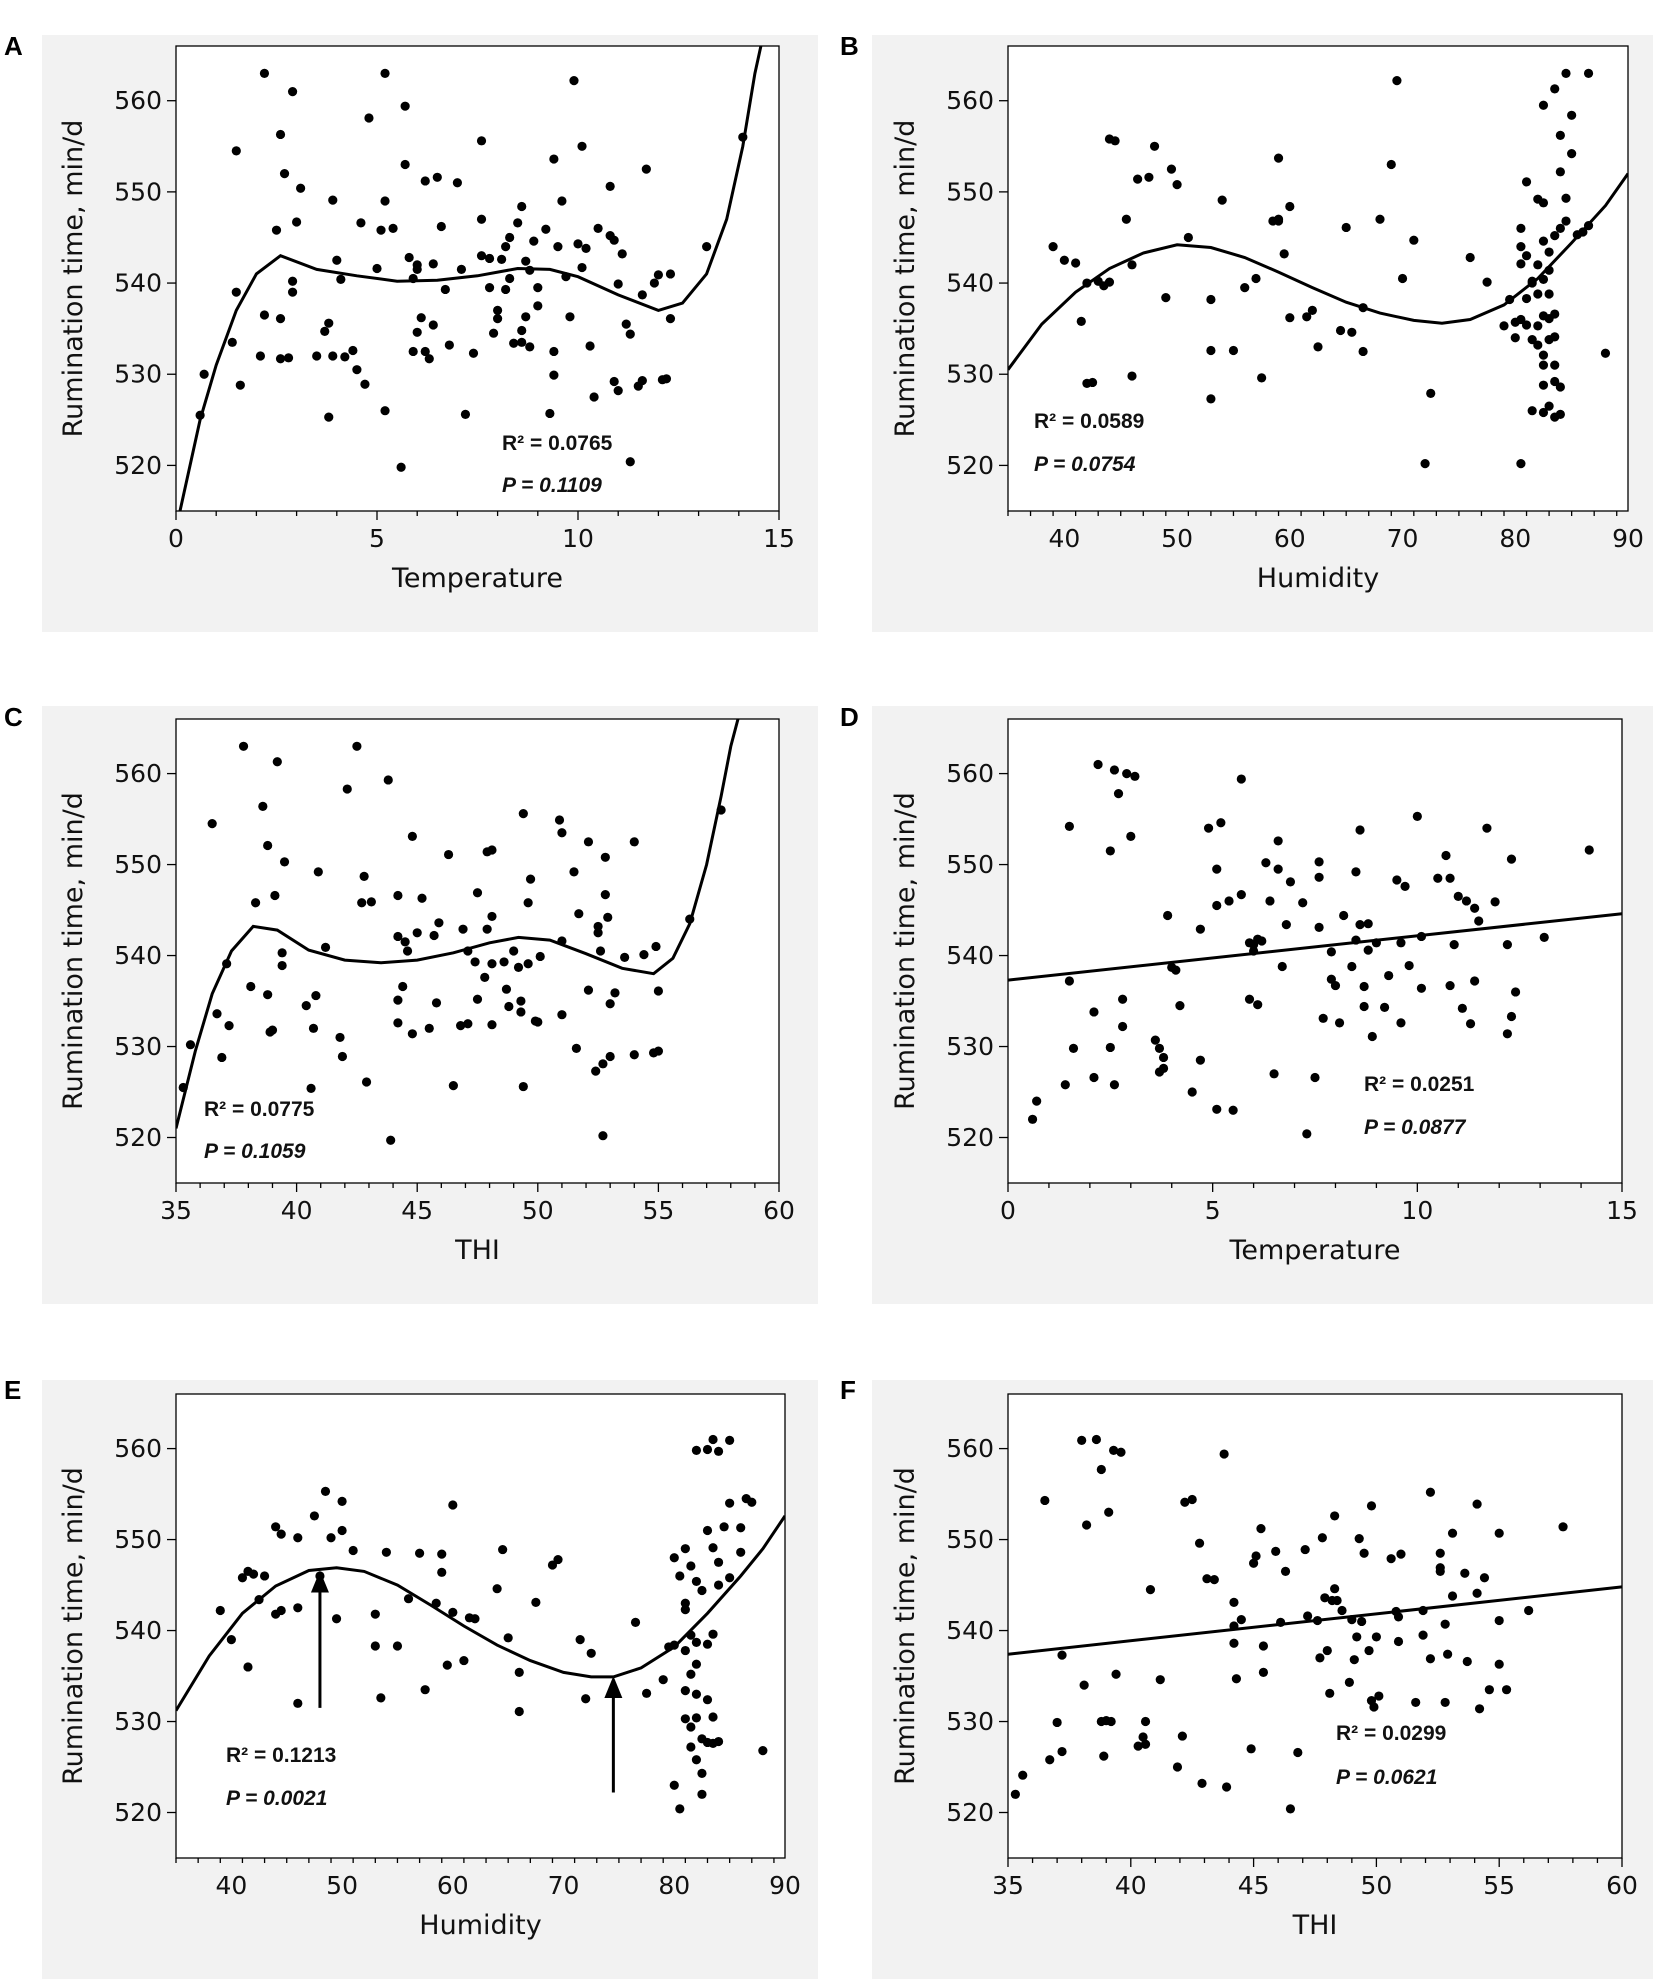 Image resolution: width=1654 pixels, height=1979 pixels. Describe the element at coordinates (480, 1925) in the screenshot. I see `x-axis-label: Humidity` at that location.